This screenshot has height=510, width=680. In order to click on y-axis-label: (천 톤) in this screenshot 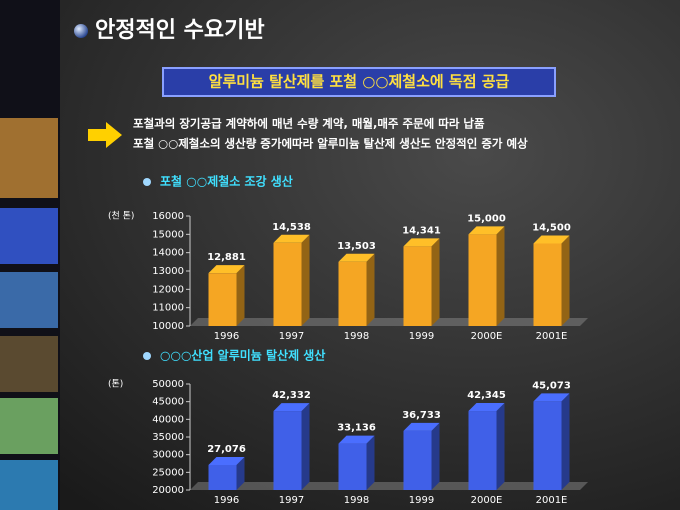, I will do `click(121, 216)`.